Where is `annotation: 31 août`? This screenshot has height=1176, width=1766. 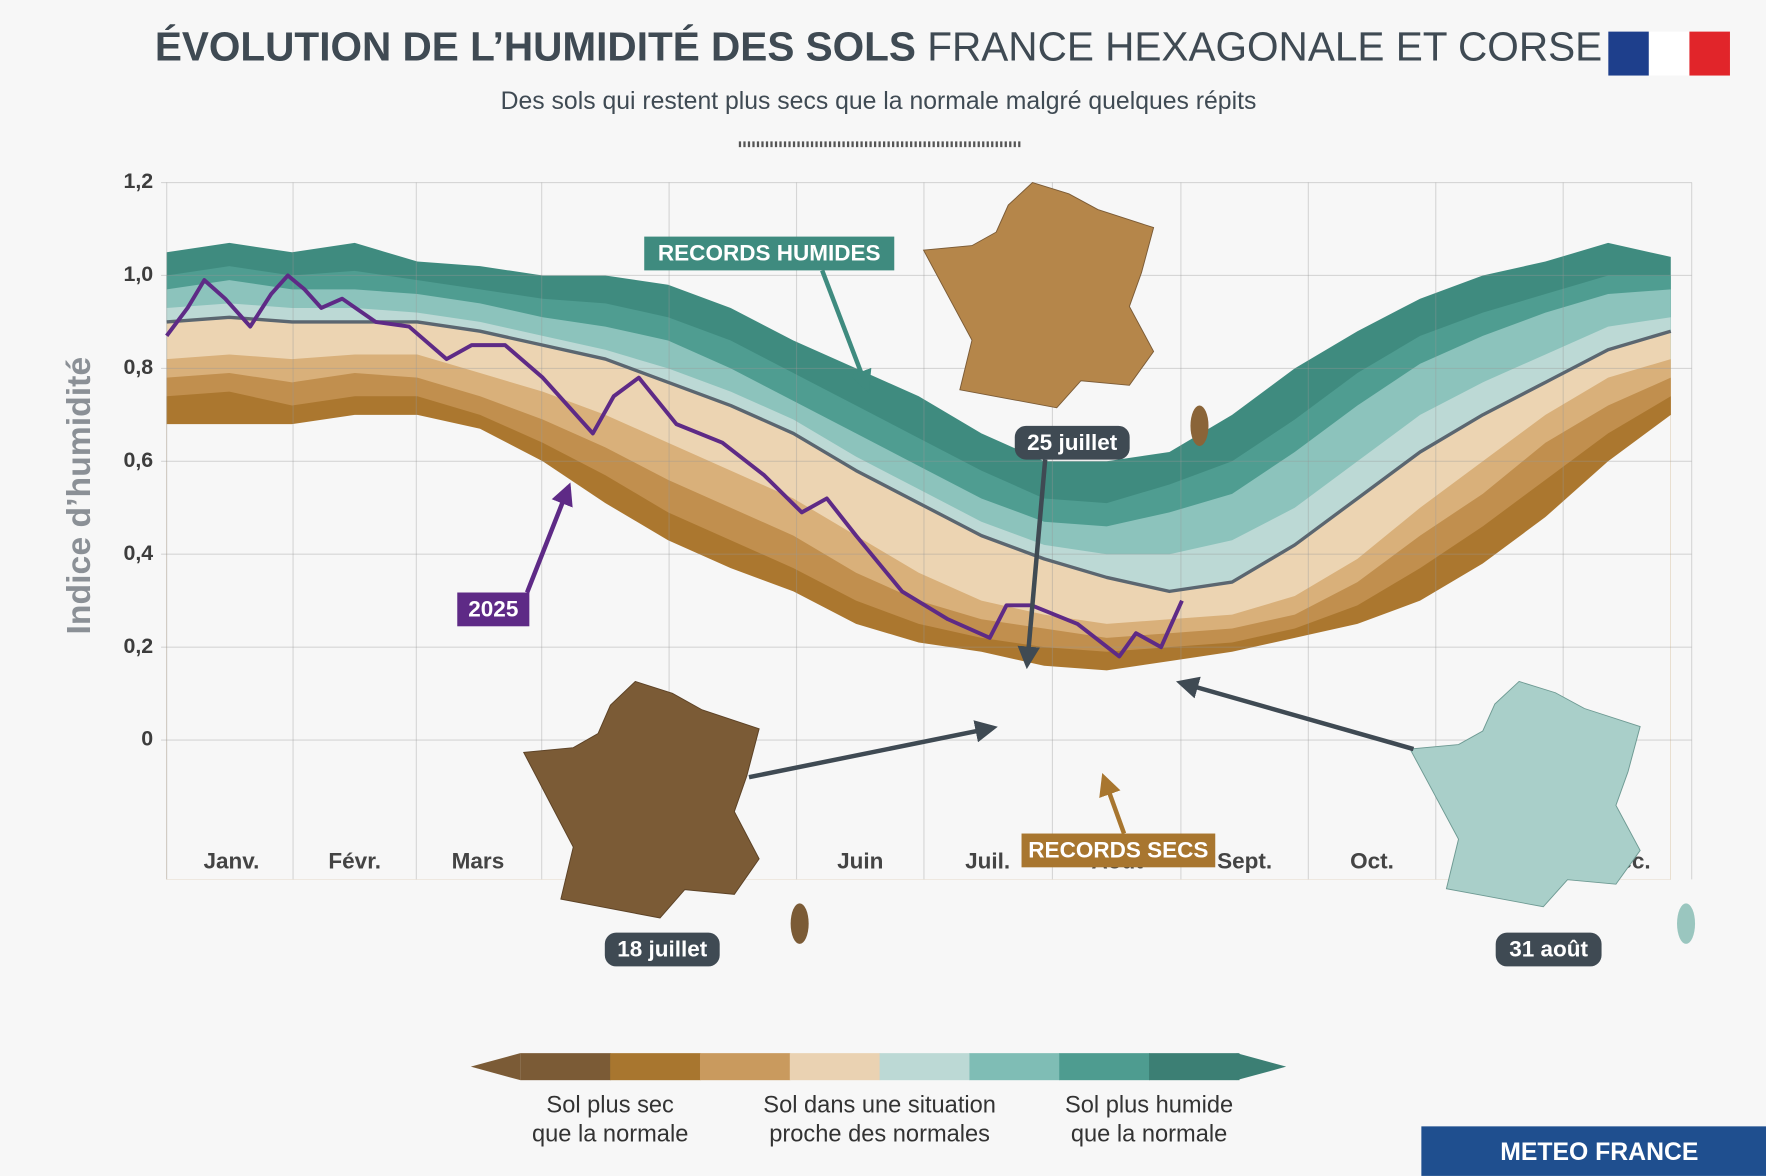
annotation: 31 août is located at coordinates (1548, 949).